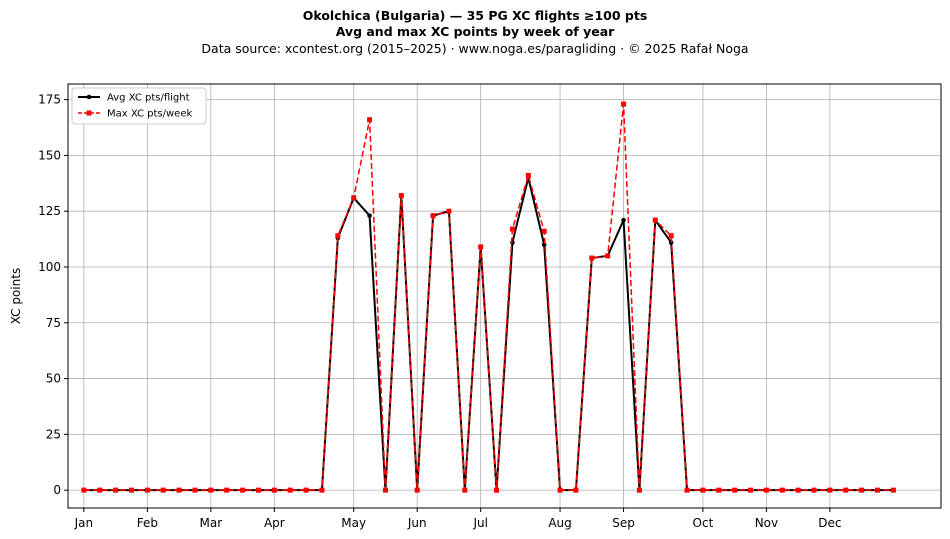  I want to click on x-tick-label: Jul, so click(479, 523).